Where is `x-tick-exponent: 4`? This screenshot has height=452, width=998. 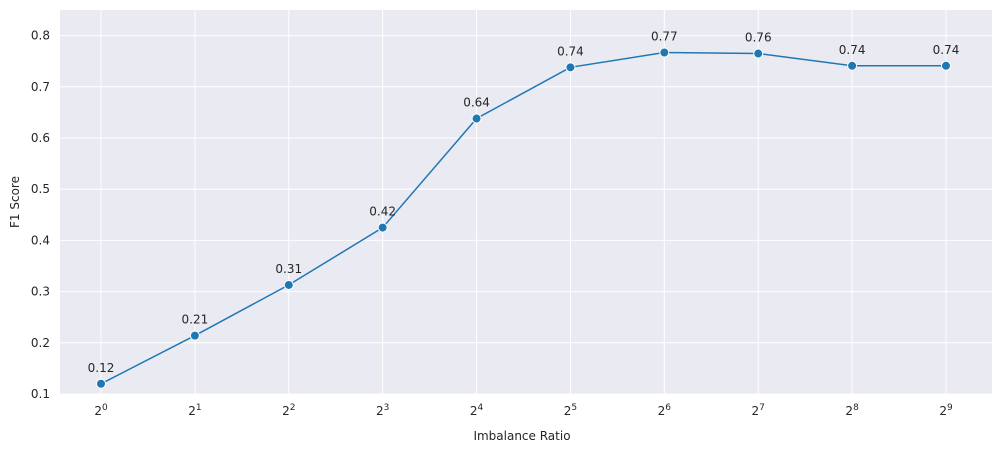 x-tick-exponent: 4 is located at coordinates (481, 408).